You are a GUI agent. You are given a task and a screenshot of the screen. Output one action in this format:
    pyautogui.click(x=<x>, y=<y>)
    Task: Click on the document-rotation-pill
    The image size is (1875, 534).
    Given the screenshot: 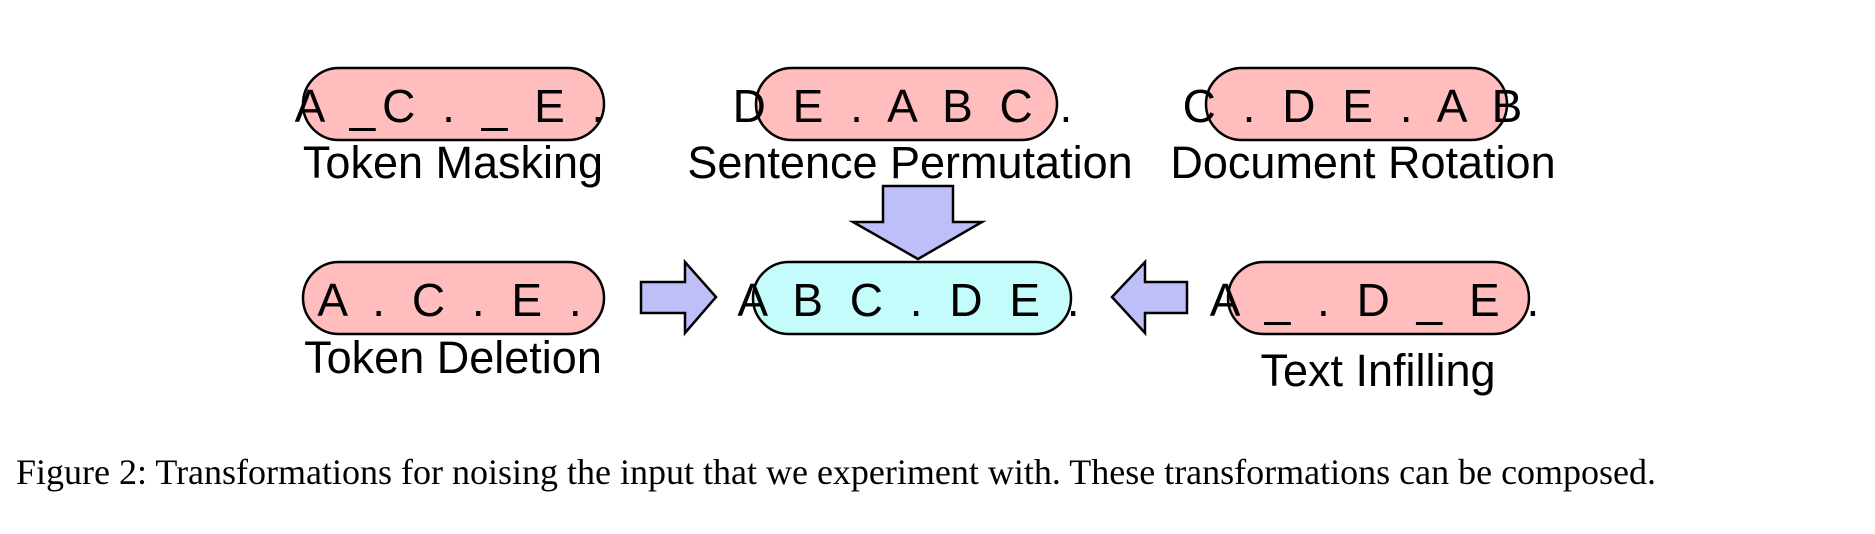 What is the action you would take?
    pyautogui.click(x=1356, y=104)
    